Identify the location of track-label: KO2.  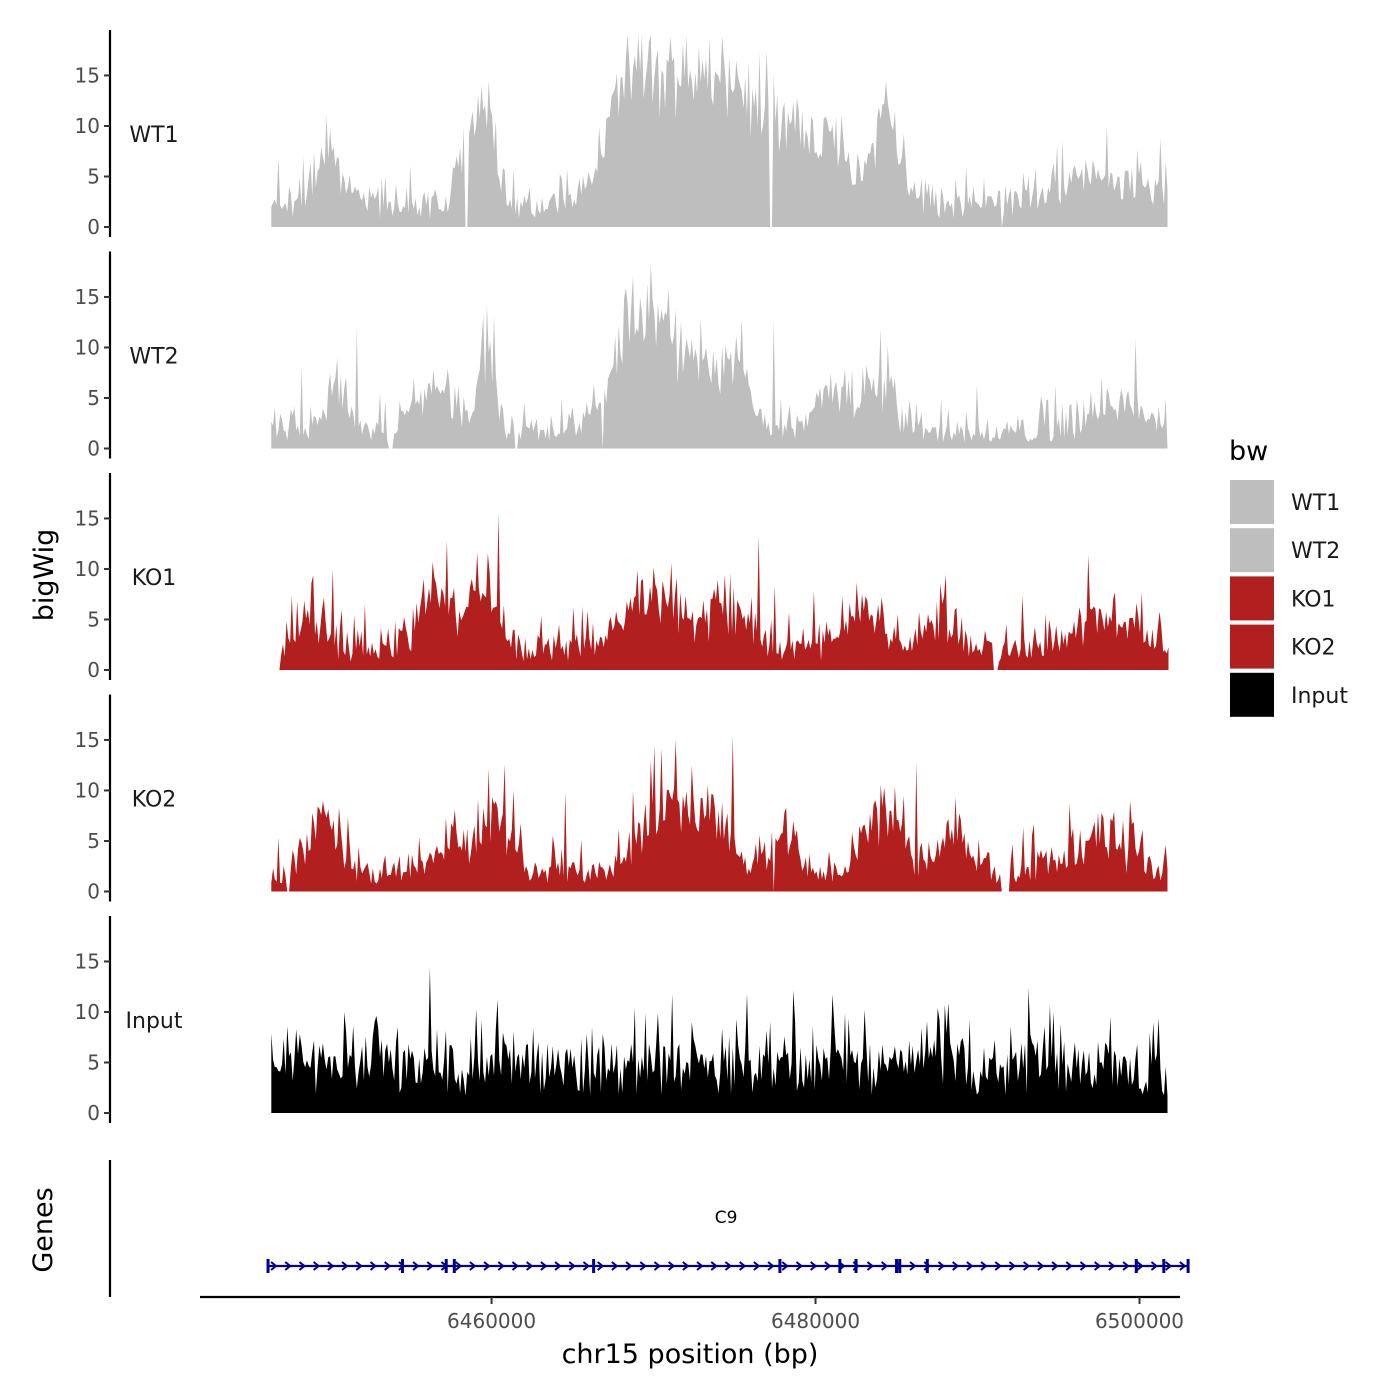
(154, 800).